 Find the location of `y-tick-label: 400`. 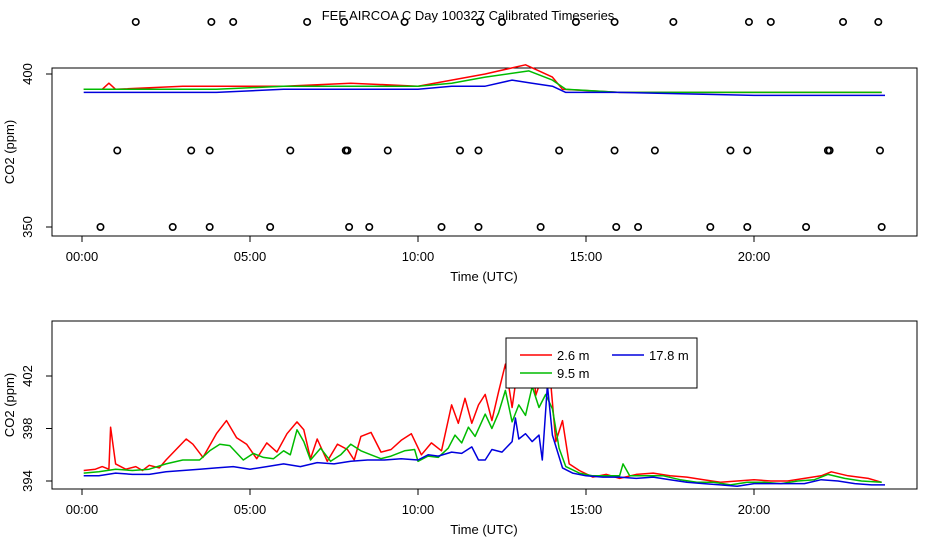

y-tick-label: 400 is located at coordinates (27, 74).